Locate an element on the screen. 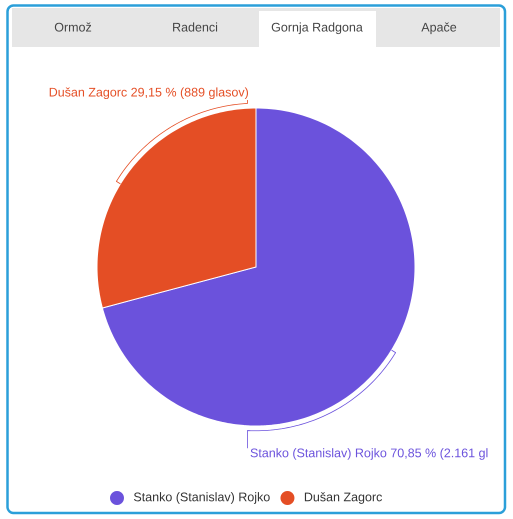  legend-label: Stanko (Stanislav) Rojko is located at coordinates (202, 498).